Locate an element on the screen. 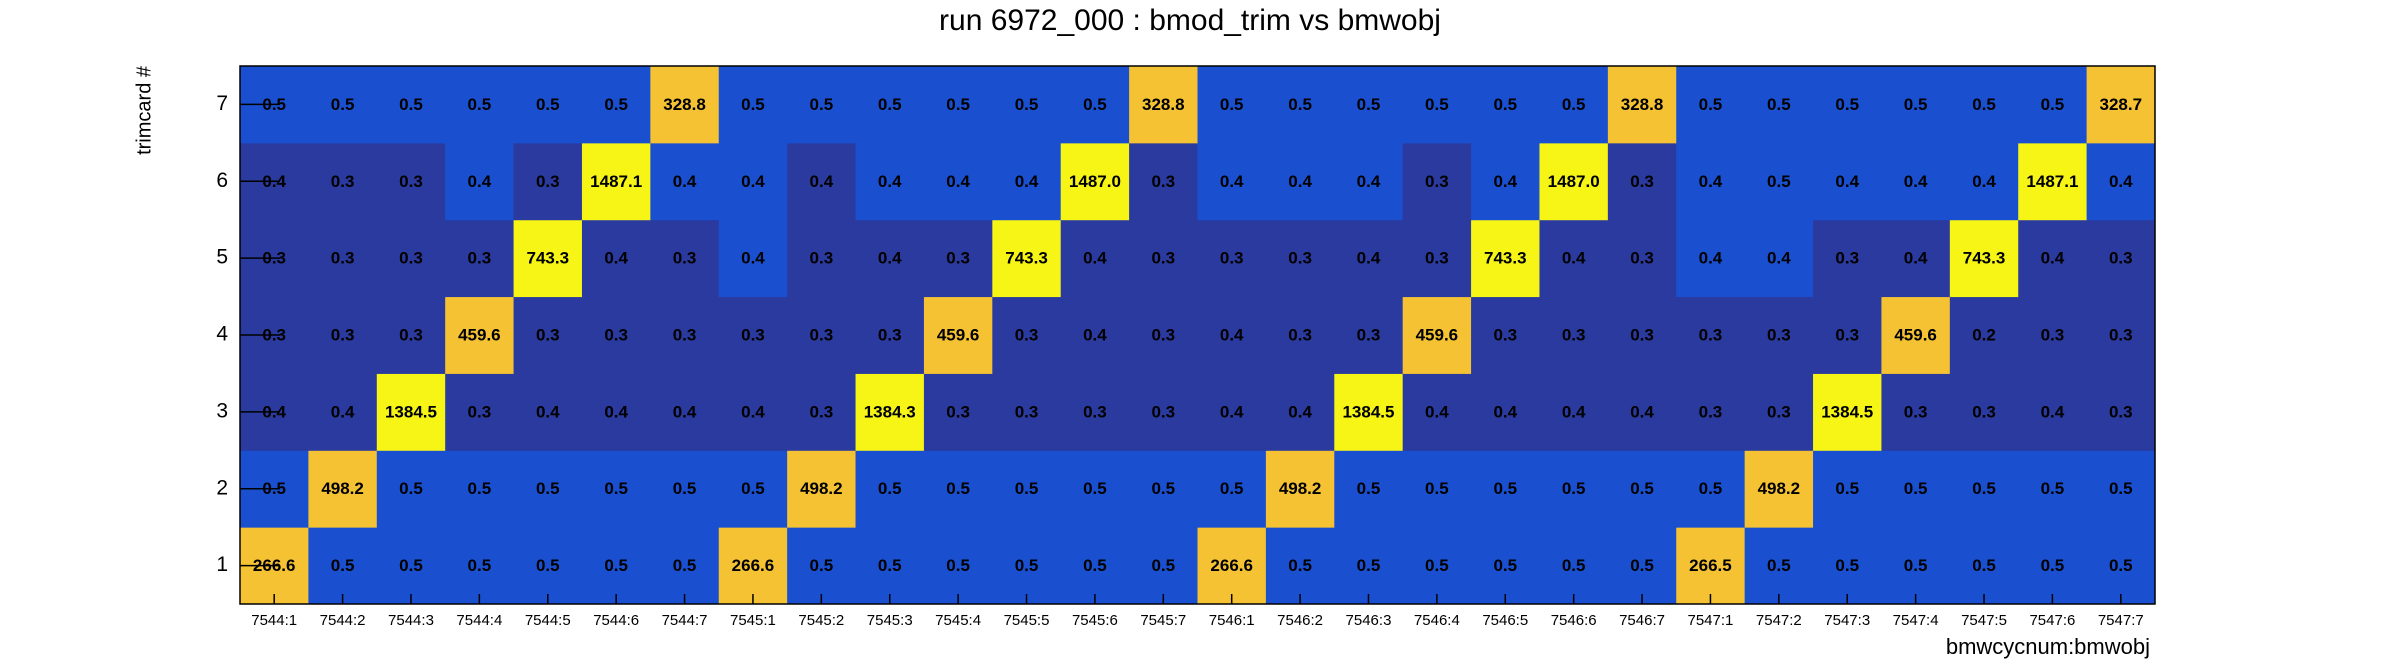 Image resolution: width=2396 pixels, height=672 pixels. x-tick-label: 7546:3 is located at coordinates (1369, 620).